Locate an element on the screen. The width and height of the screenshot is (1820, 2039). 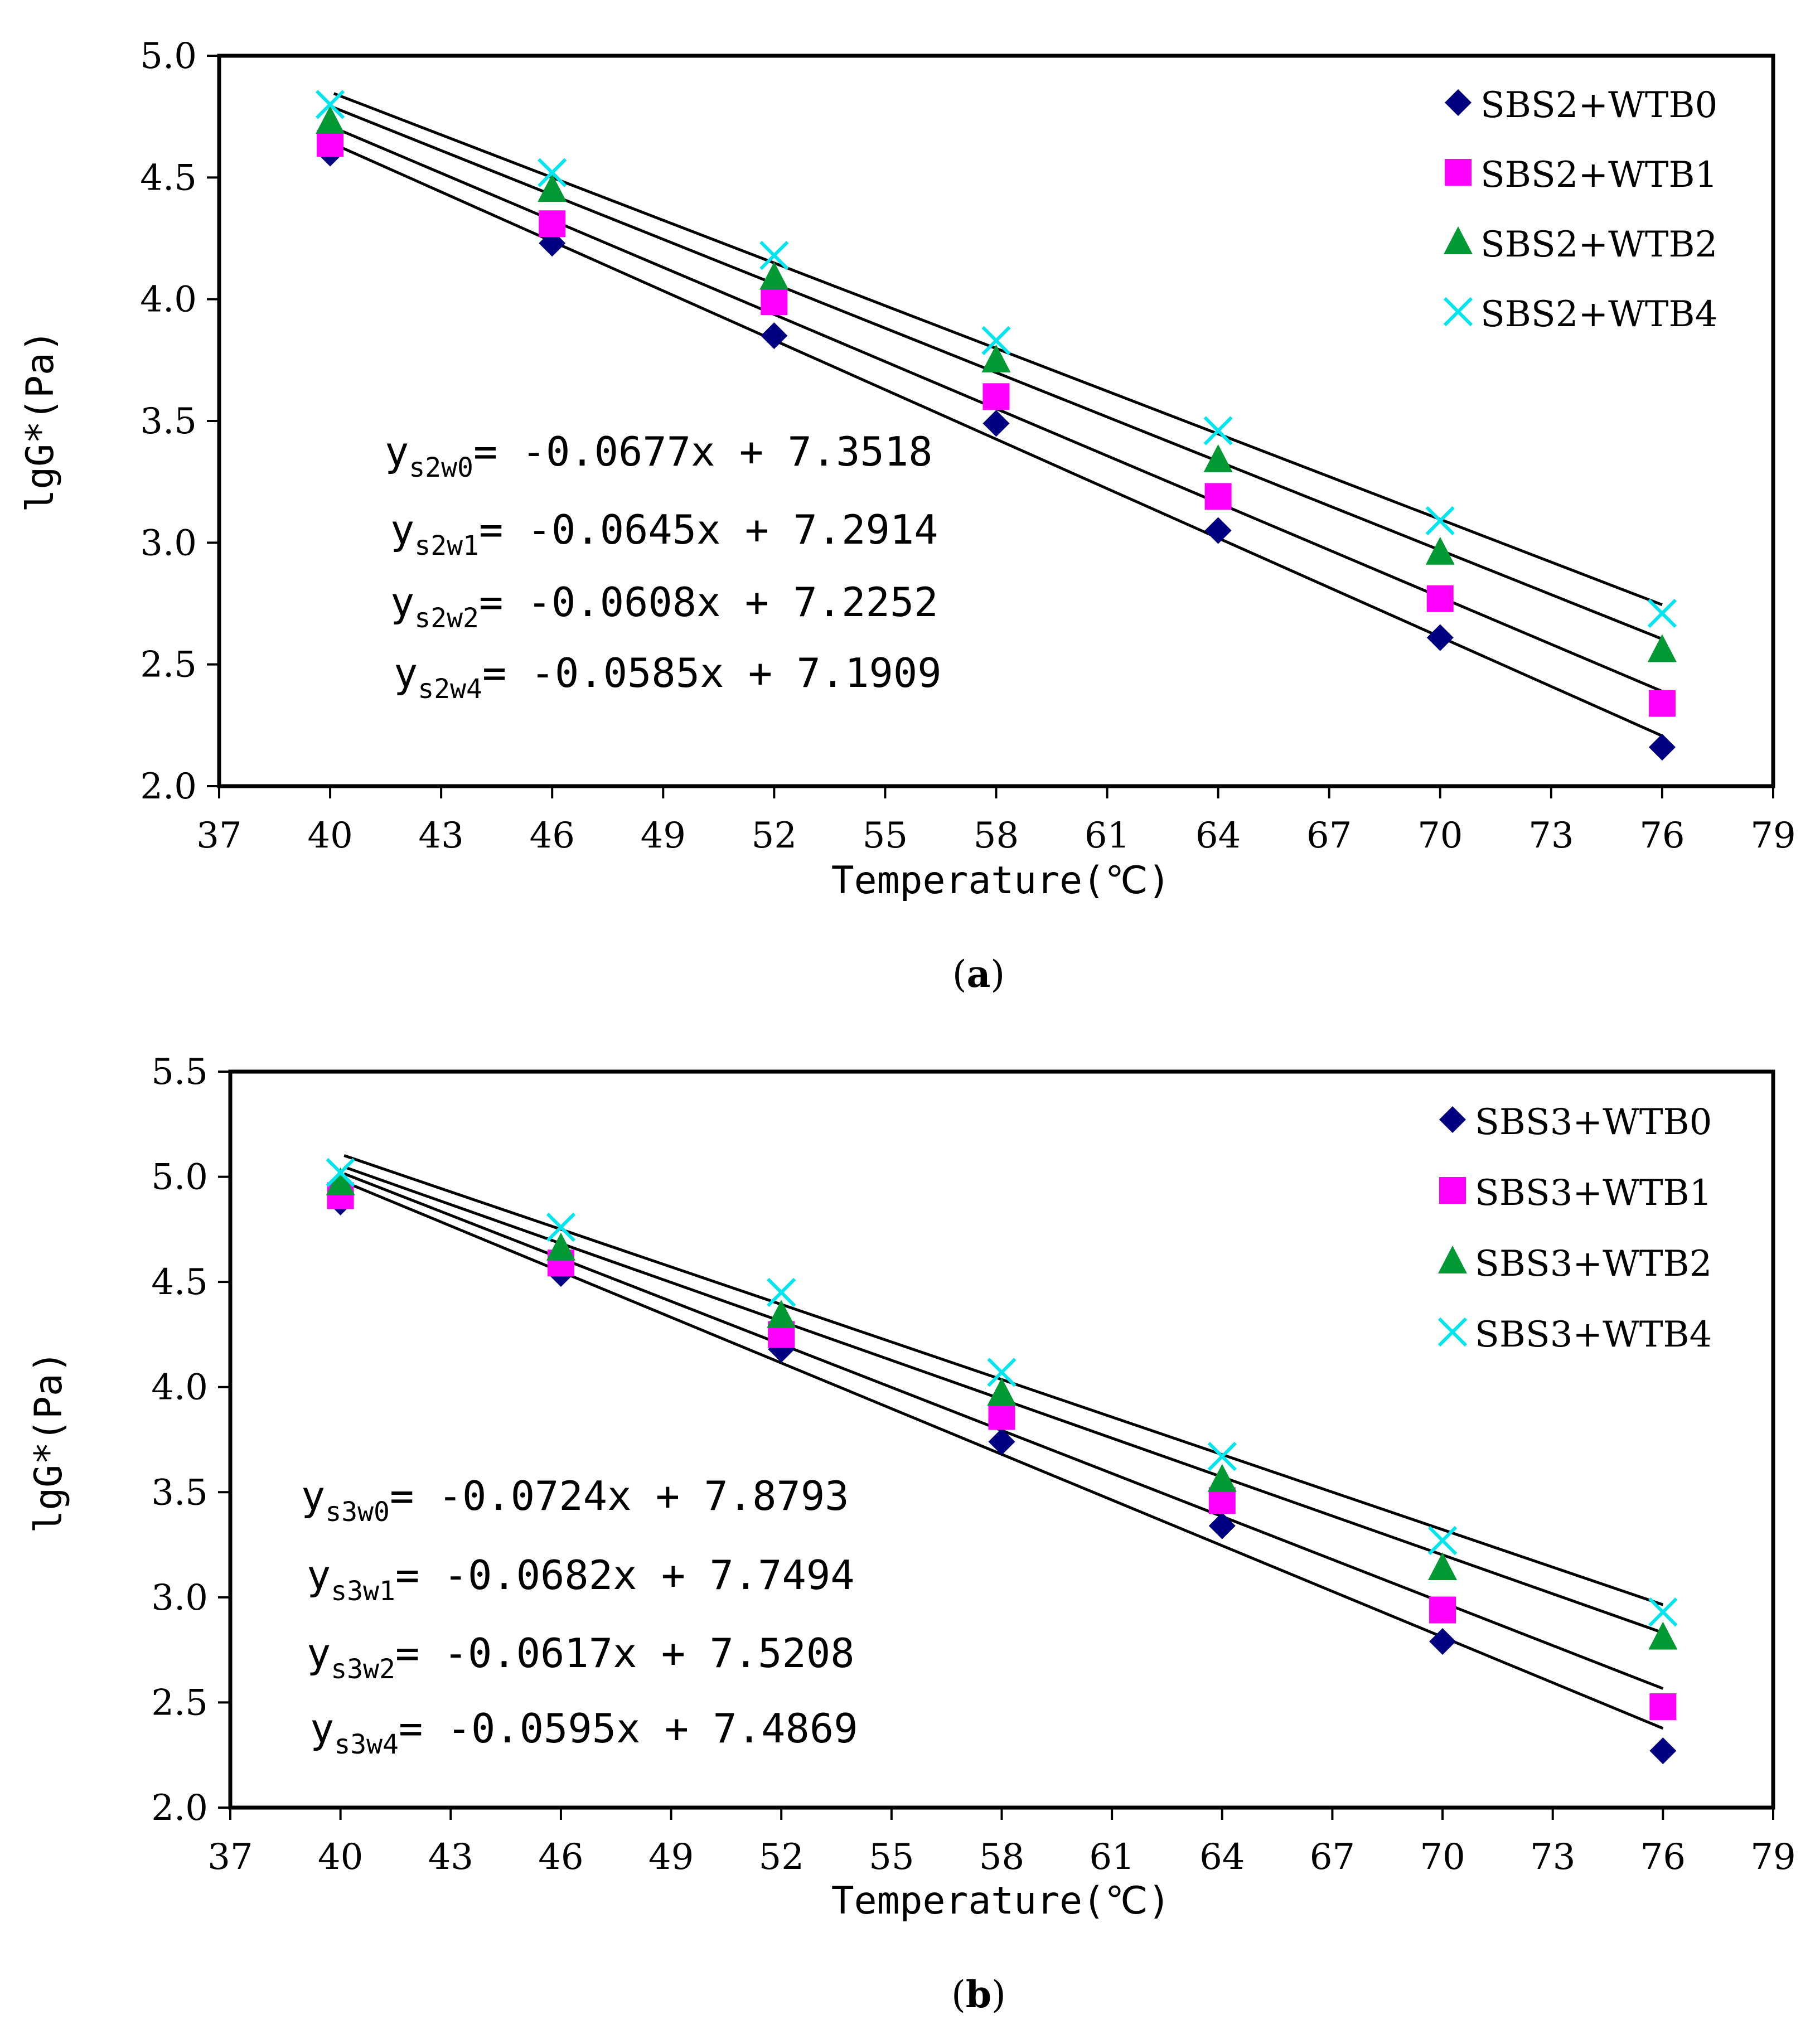
x-tick-label: 76 is located at coordinates (1663, 1857).